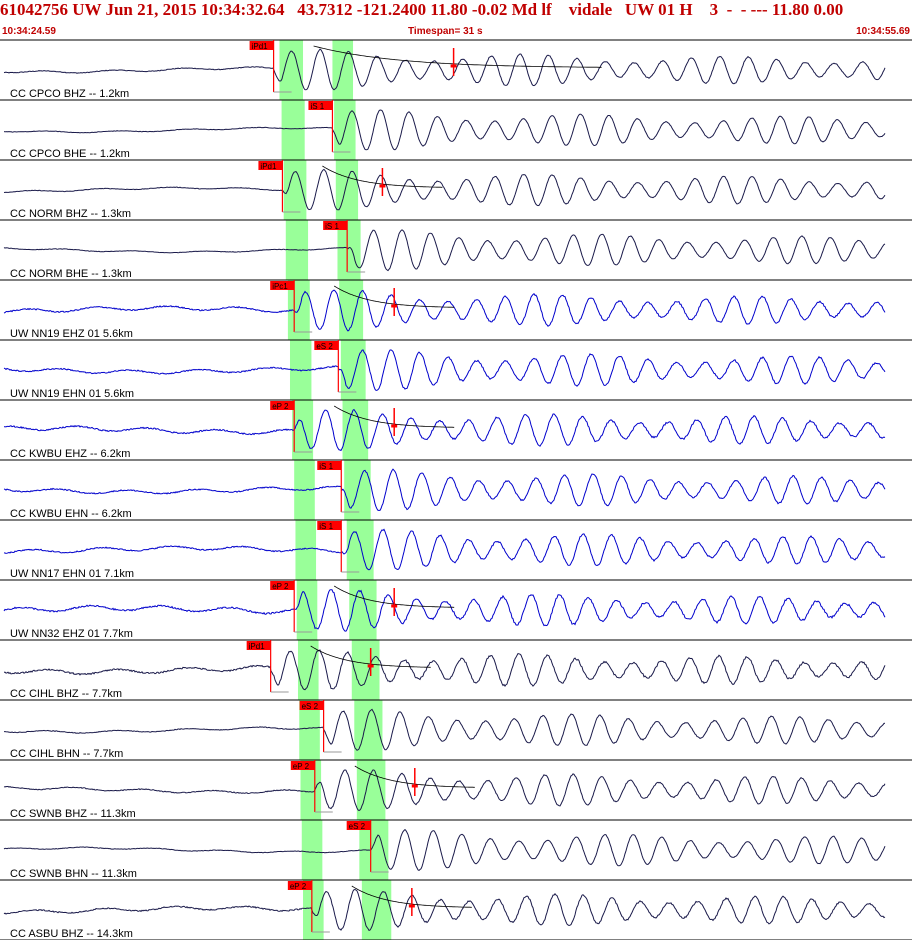 The width and height of the screenshot is (912, 940). I want to click on station-label: CC KWBU EHZ -- 6.2km, so click(70, 454).